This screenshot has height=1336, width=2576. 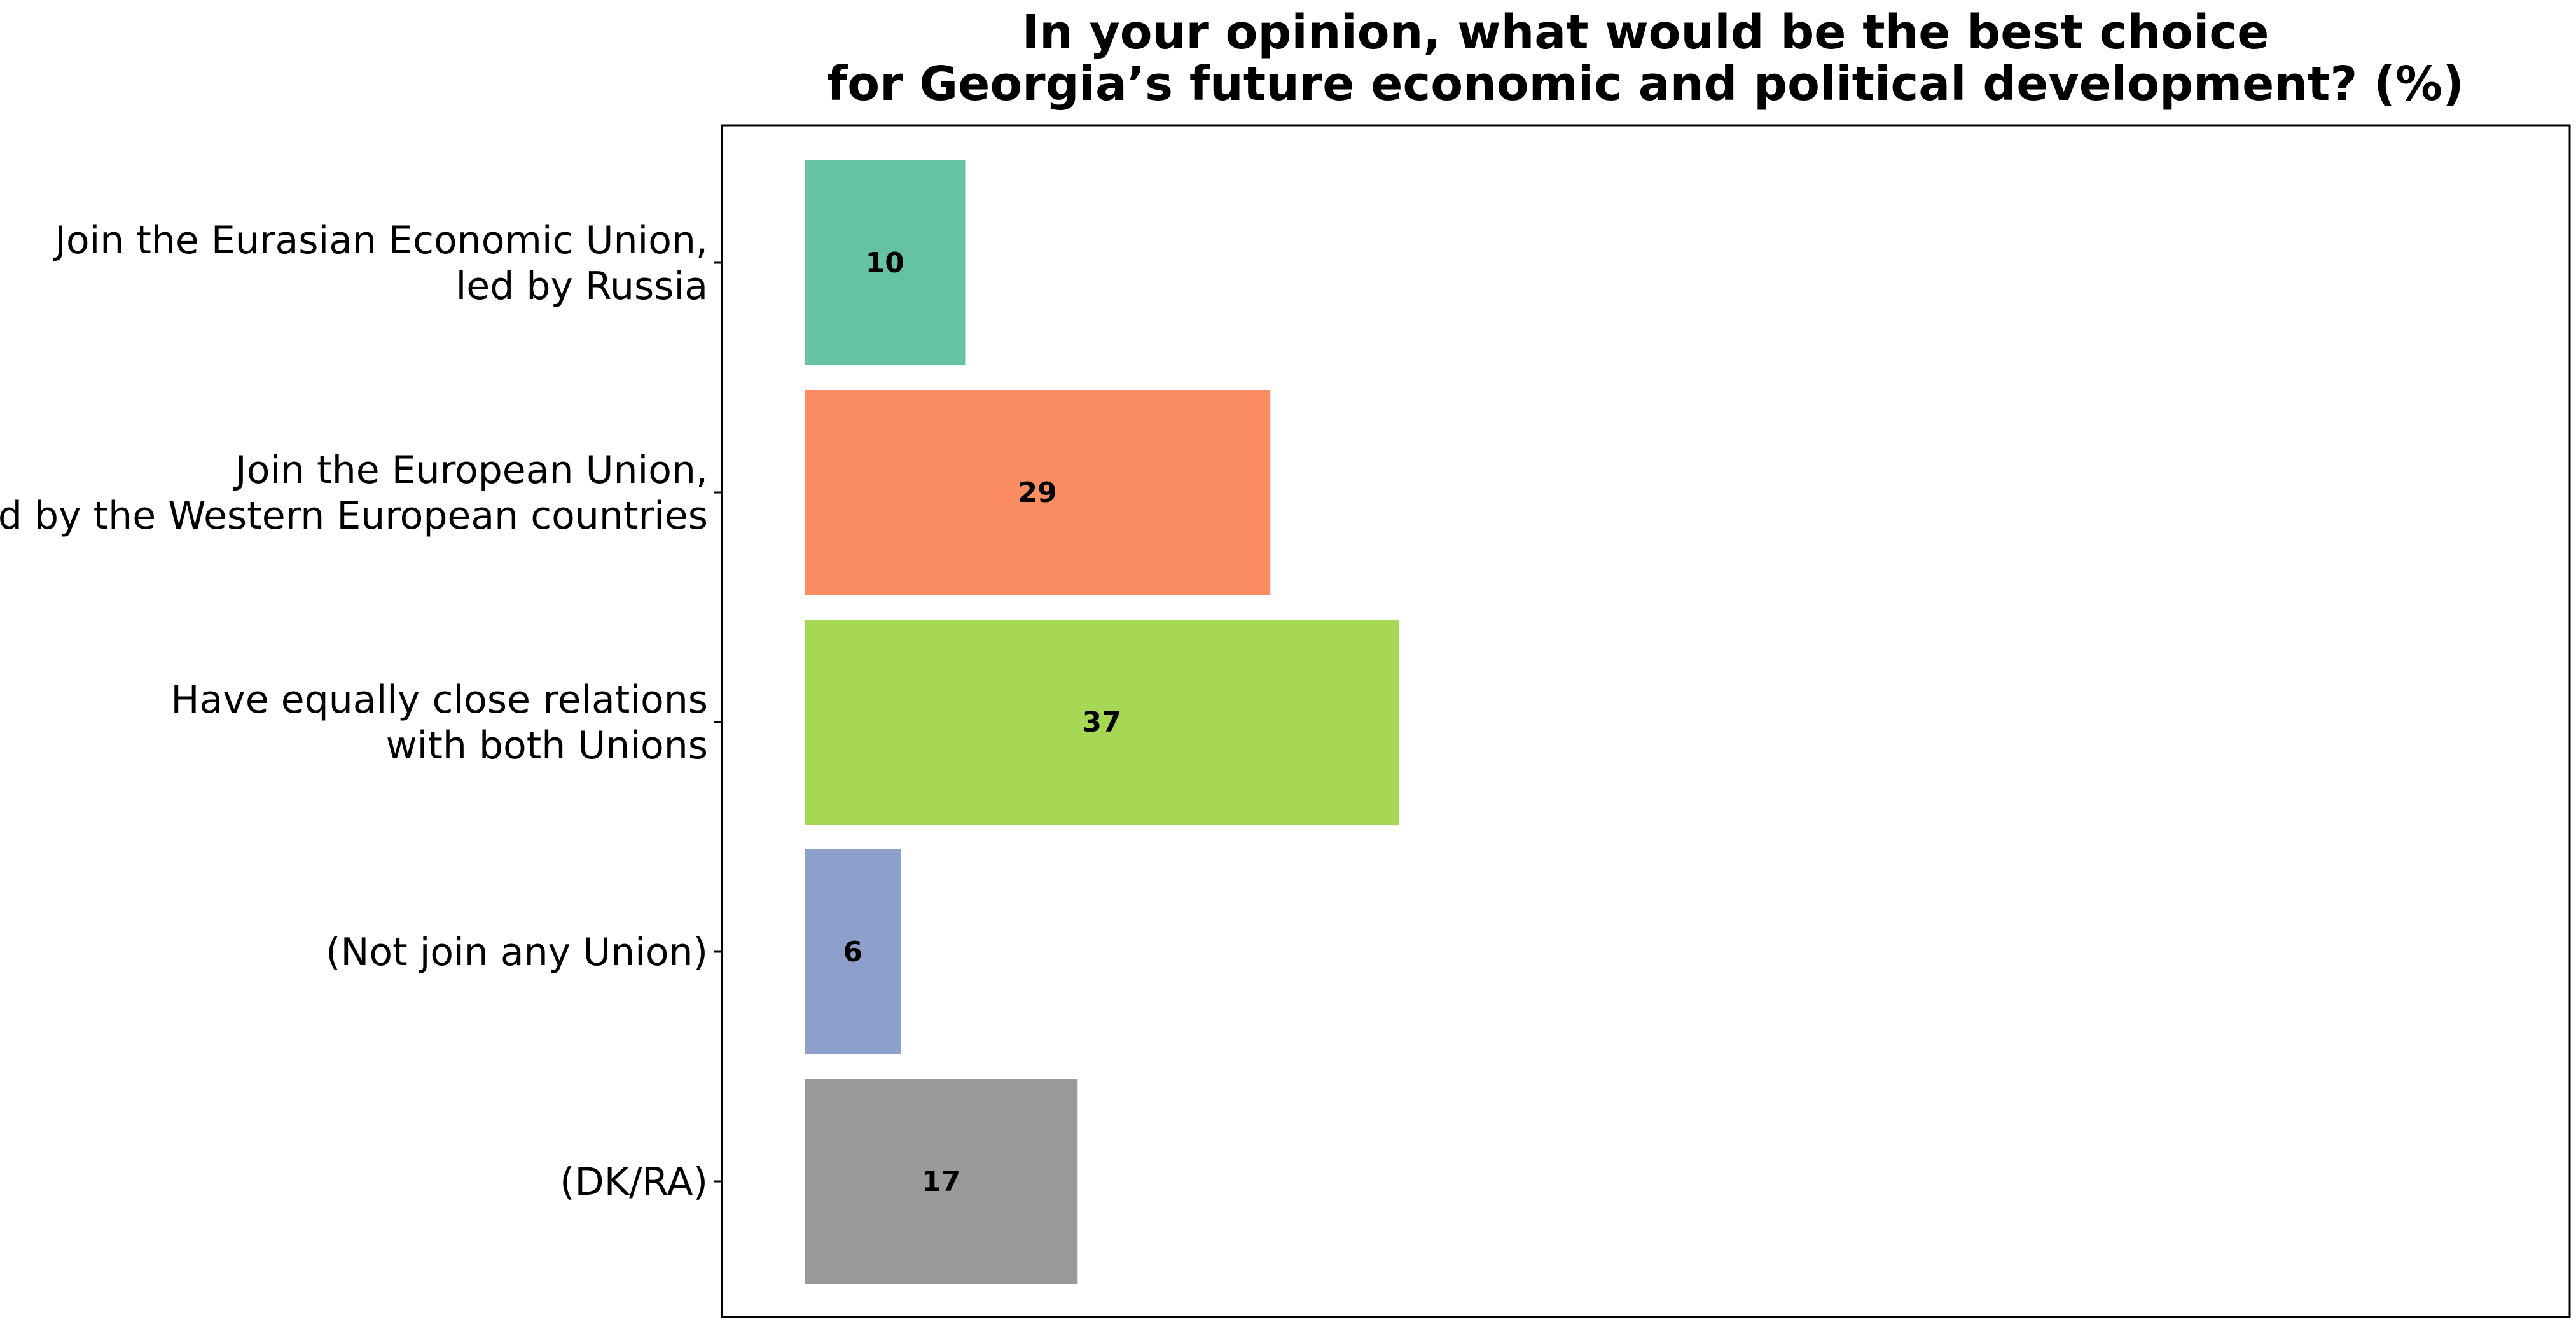 I want to click on y-tick-label: (Not join any Union), so click(x=517, y=952).